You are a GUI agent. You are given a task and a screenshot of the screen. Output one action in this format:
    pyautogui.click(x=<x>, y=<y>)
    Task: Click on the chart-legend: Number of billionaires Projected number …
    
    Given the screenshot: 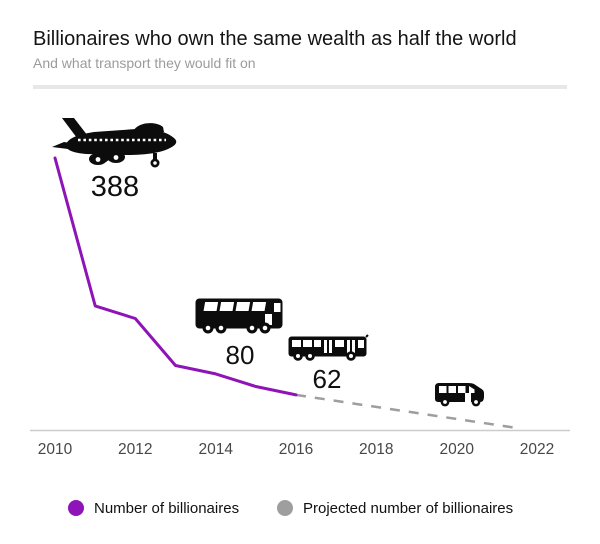 What is the action you would take?
    pyautogui.click(x=300, y=509)
    